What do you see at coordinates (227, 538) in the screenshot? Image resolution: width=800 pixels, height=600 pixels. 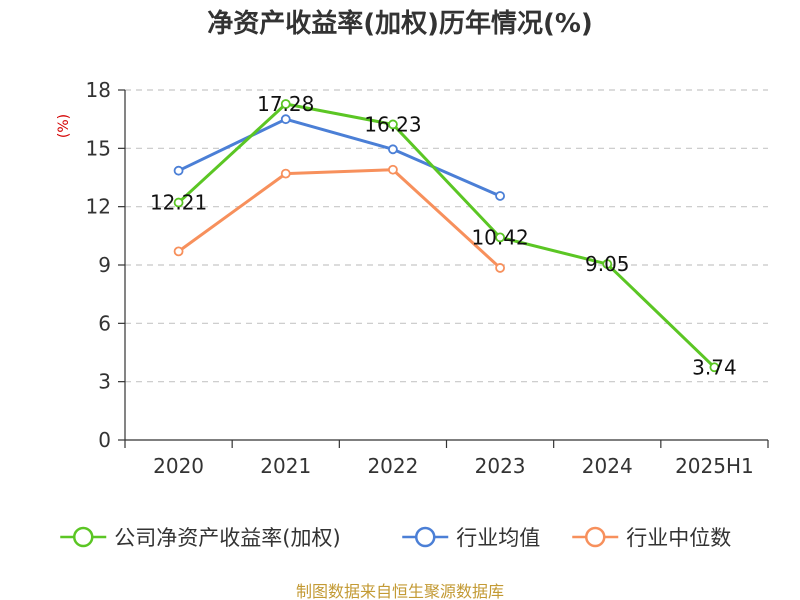 I see `legend-label: 公司净资产收益率(加权)` at bounding box center [227, 538].